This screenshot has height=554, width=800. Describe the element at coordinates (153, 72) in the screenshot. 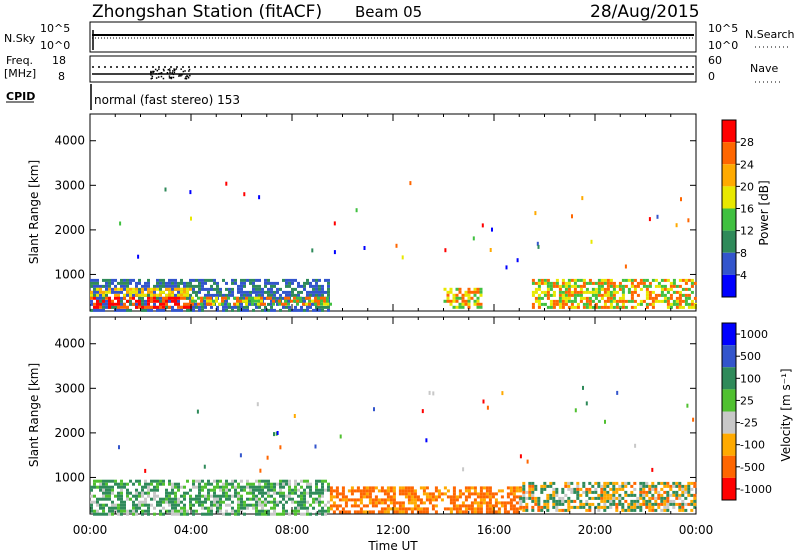

I see `nave-dot` at that location.